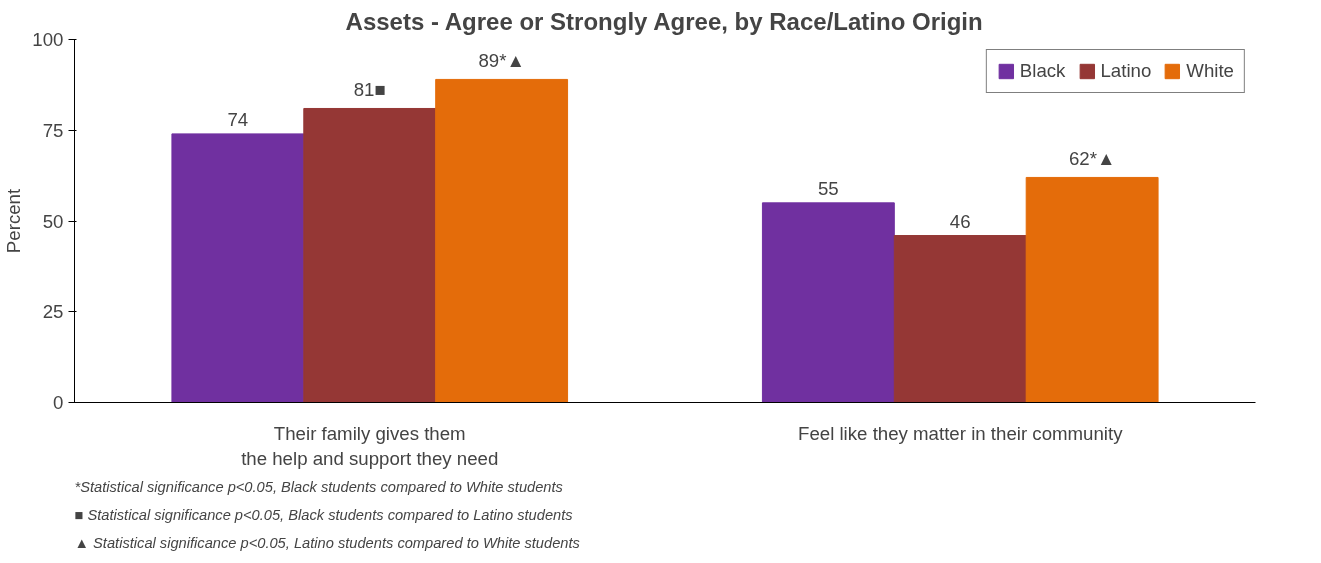 This screenshot has width=1321, height=563. Describe the element at coordinates (370, 445) in the screenshot. I see `x-tick-label: Their family gives them the help and support they need` at that location.